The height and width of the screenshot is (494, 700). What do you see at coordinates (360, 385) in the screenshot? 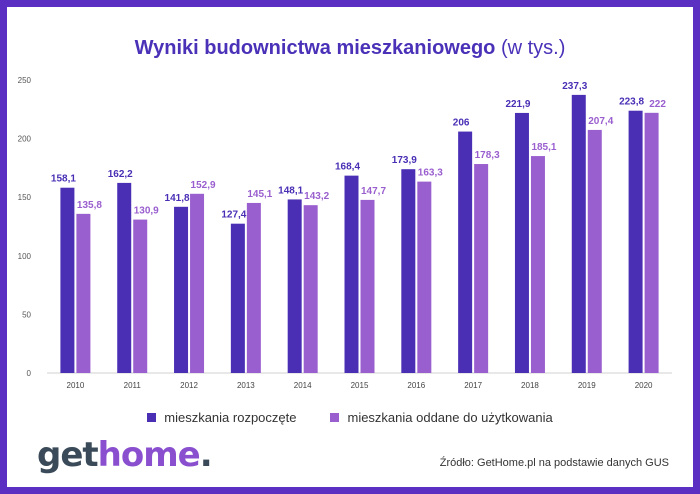
I see `x-tick-label: 2015` at bounding box center [360, 385].